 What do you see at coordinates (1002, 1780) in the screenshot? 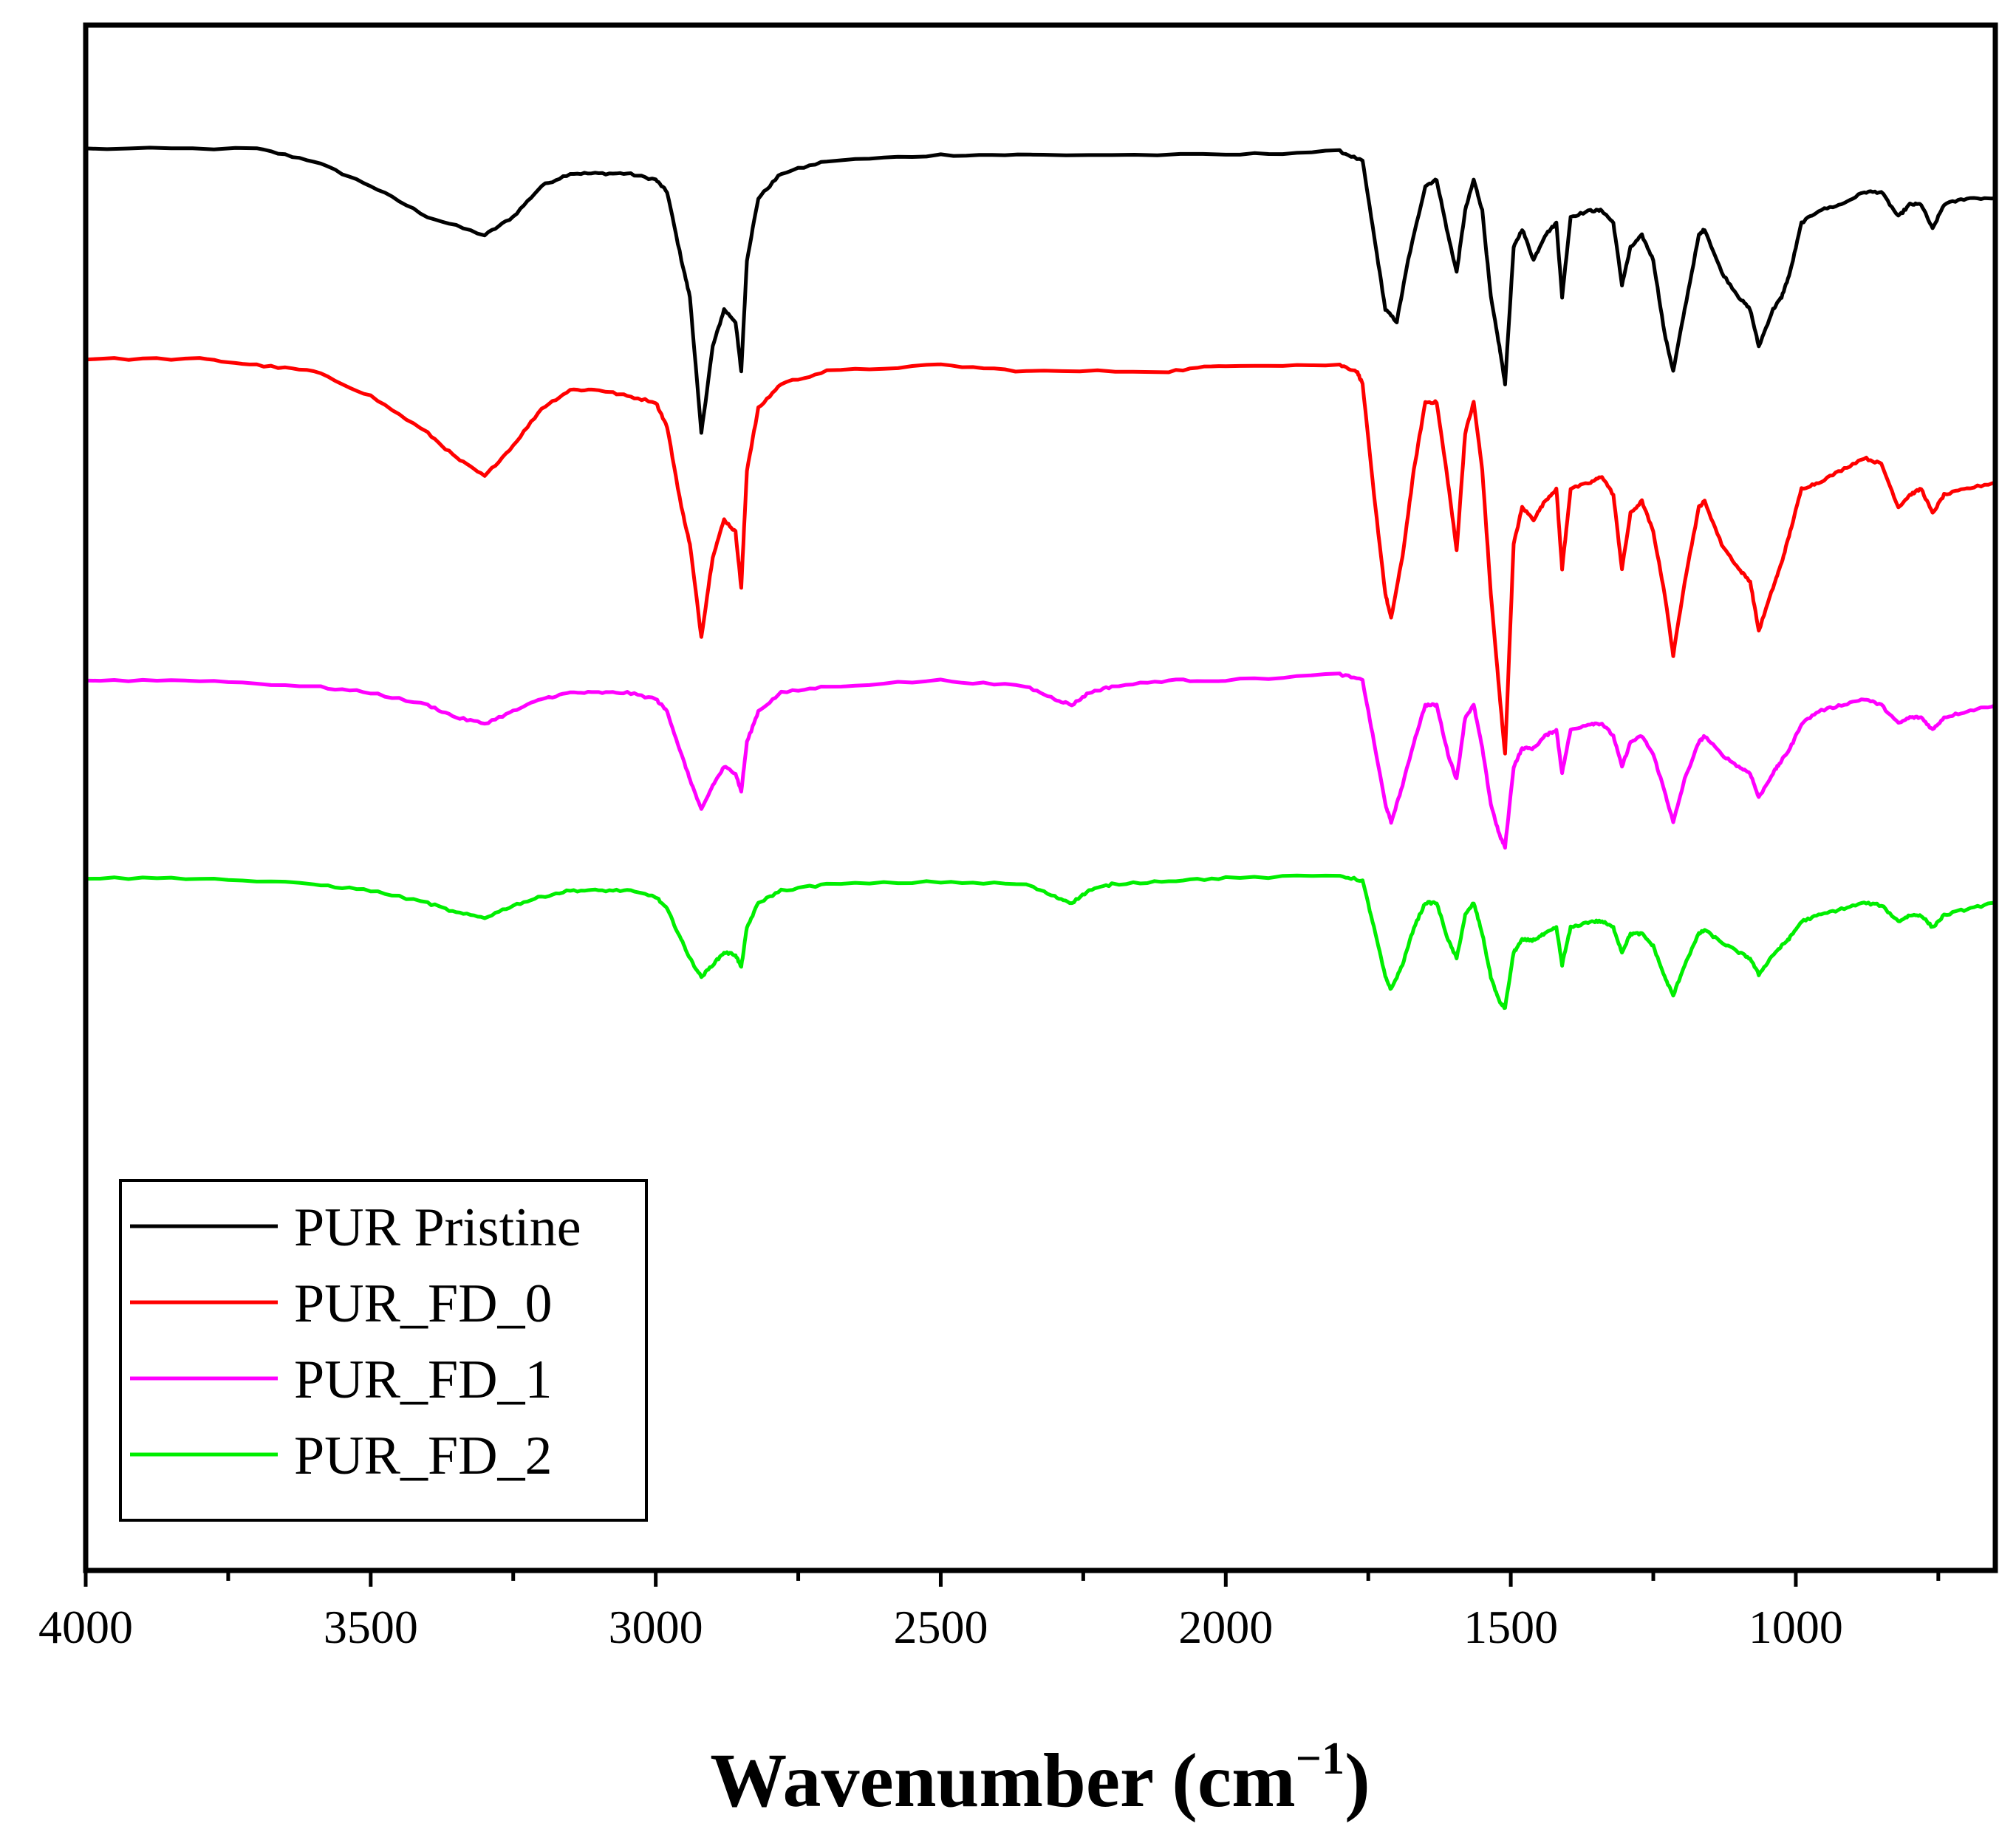
I see `x-axis-title-text: Wavenumber (cm` at bounding box center [1002, 1780].